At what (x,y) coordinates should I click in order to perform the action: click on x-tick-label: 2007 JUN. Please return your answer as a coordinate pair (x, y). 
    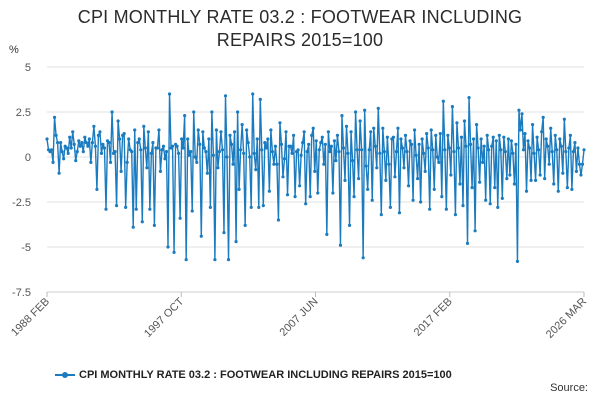
    Looking at the image, I should click on (299, 317).